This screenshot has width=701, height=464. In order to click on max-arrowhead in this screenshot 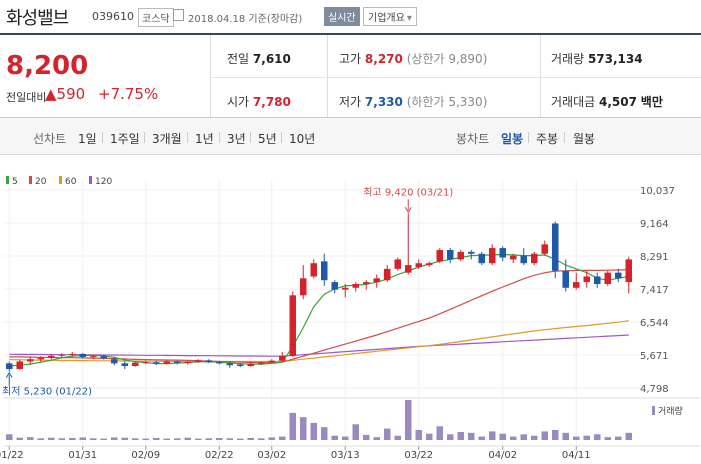, I will do `click(408, 210)`.